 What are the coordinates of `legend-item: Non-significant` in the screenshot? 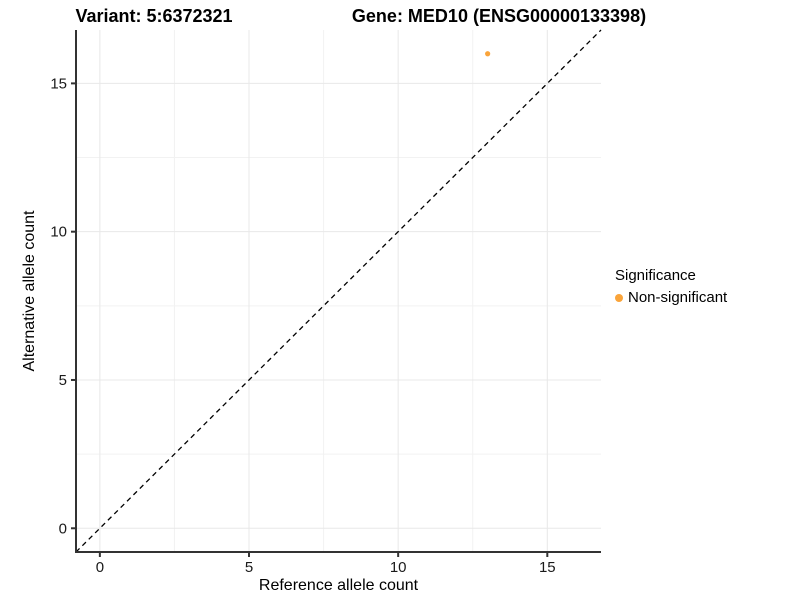 It's located at (671, 297).